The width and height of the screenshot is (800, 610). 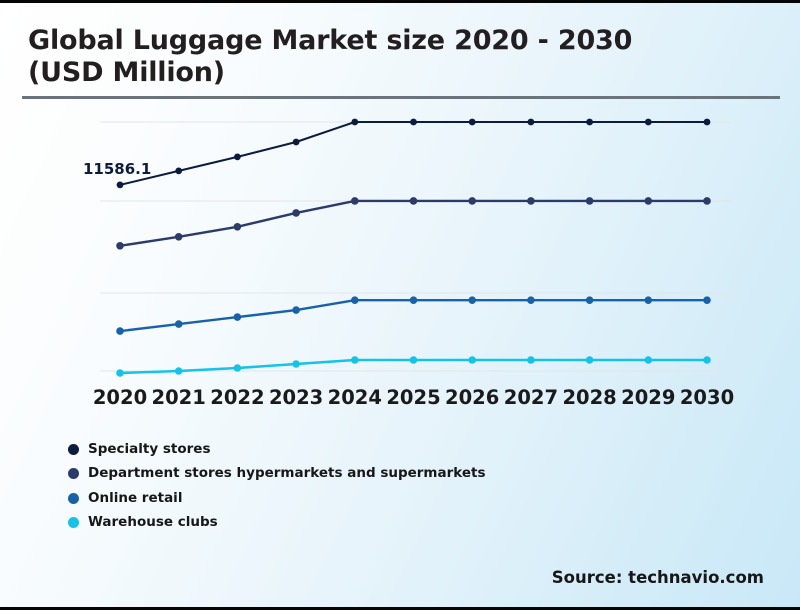 I want to click on x-tick-2027: 2027, so click(x=531, y=397).